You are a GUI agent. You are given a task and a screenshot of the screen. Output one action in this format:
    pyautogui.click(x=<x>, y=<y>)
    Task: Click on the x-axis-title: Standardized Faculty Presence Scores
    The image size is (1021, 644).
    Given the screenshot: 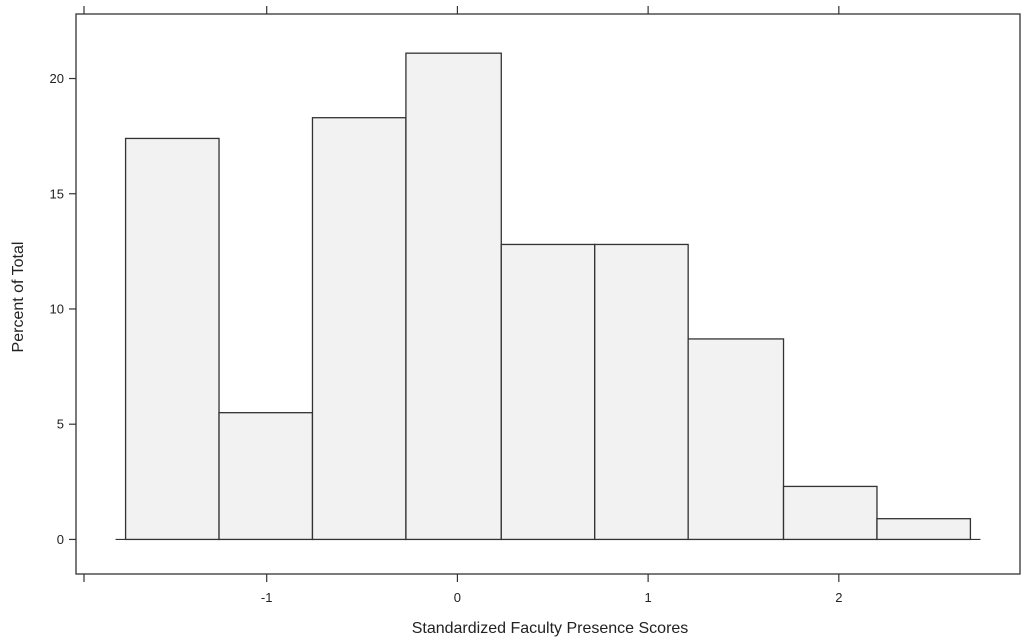 What is the action you would take?
    pyautogui.click(x=550, y=628)
    